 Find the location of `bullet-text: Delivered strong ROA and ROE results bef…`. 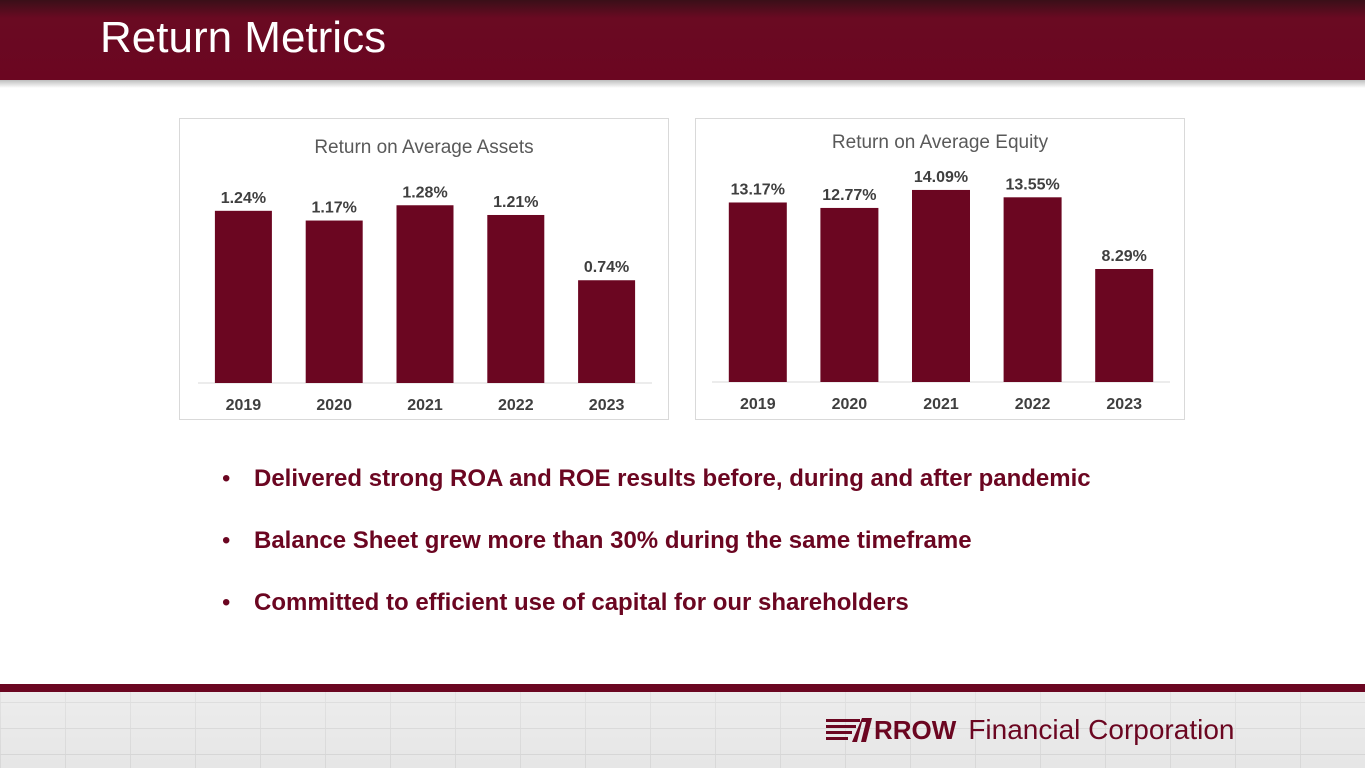

bullet-text: Delivered strong ROA and ROE results bef… is located at coordinates (672, 478).